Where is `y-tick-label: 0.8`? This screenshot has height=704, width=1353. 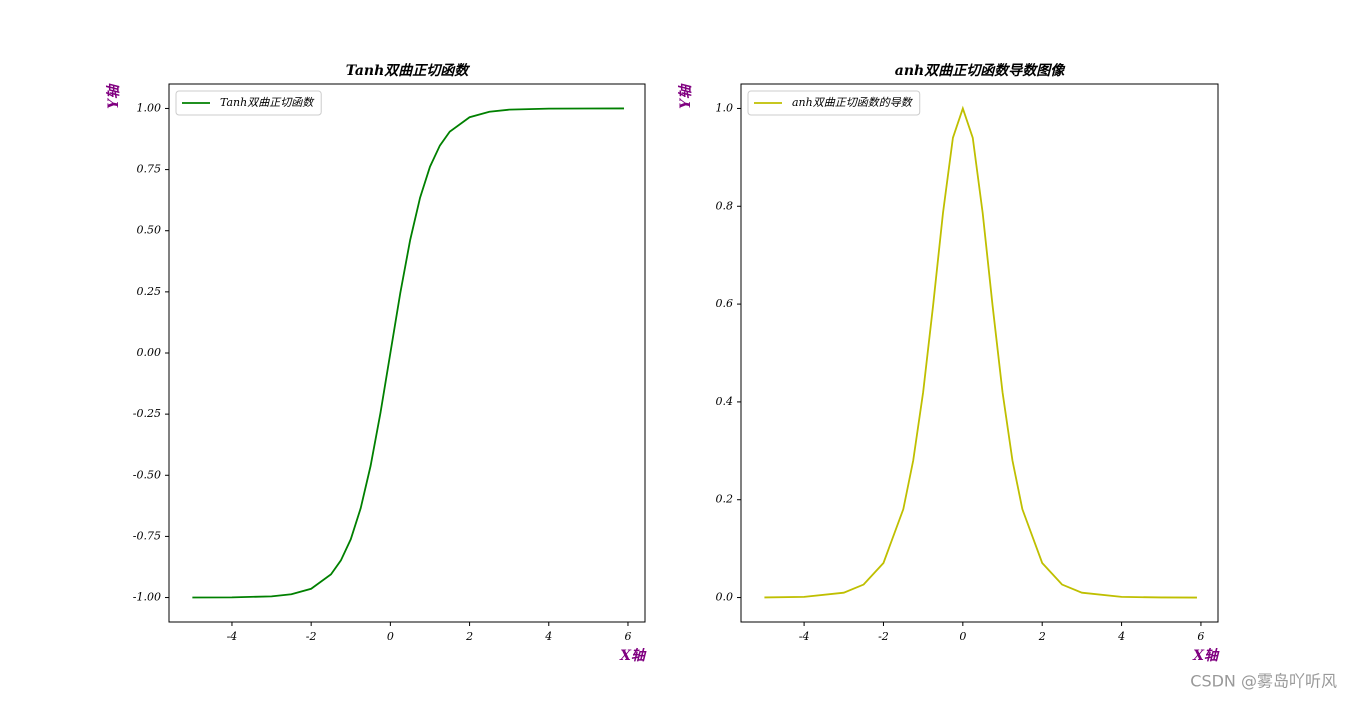
y-tick-label: 0.8 is located at coordinates (725, 205).